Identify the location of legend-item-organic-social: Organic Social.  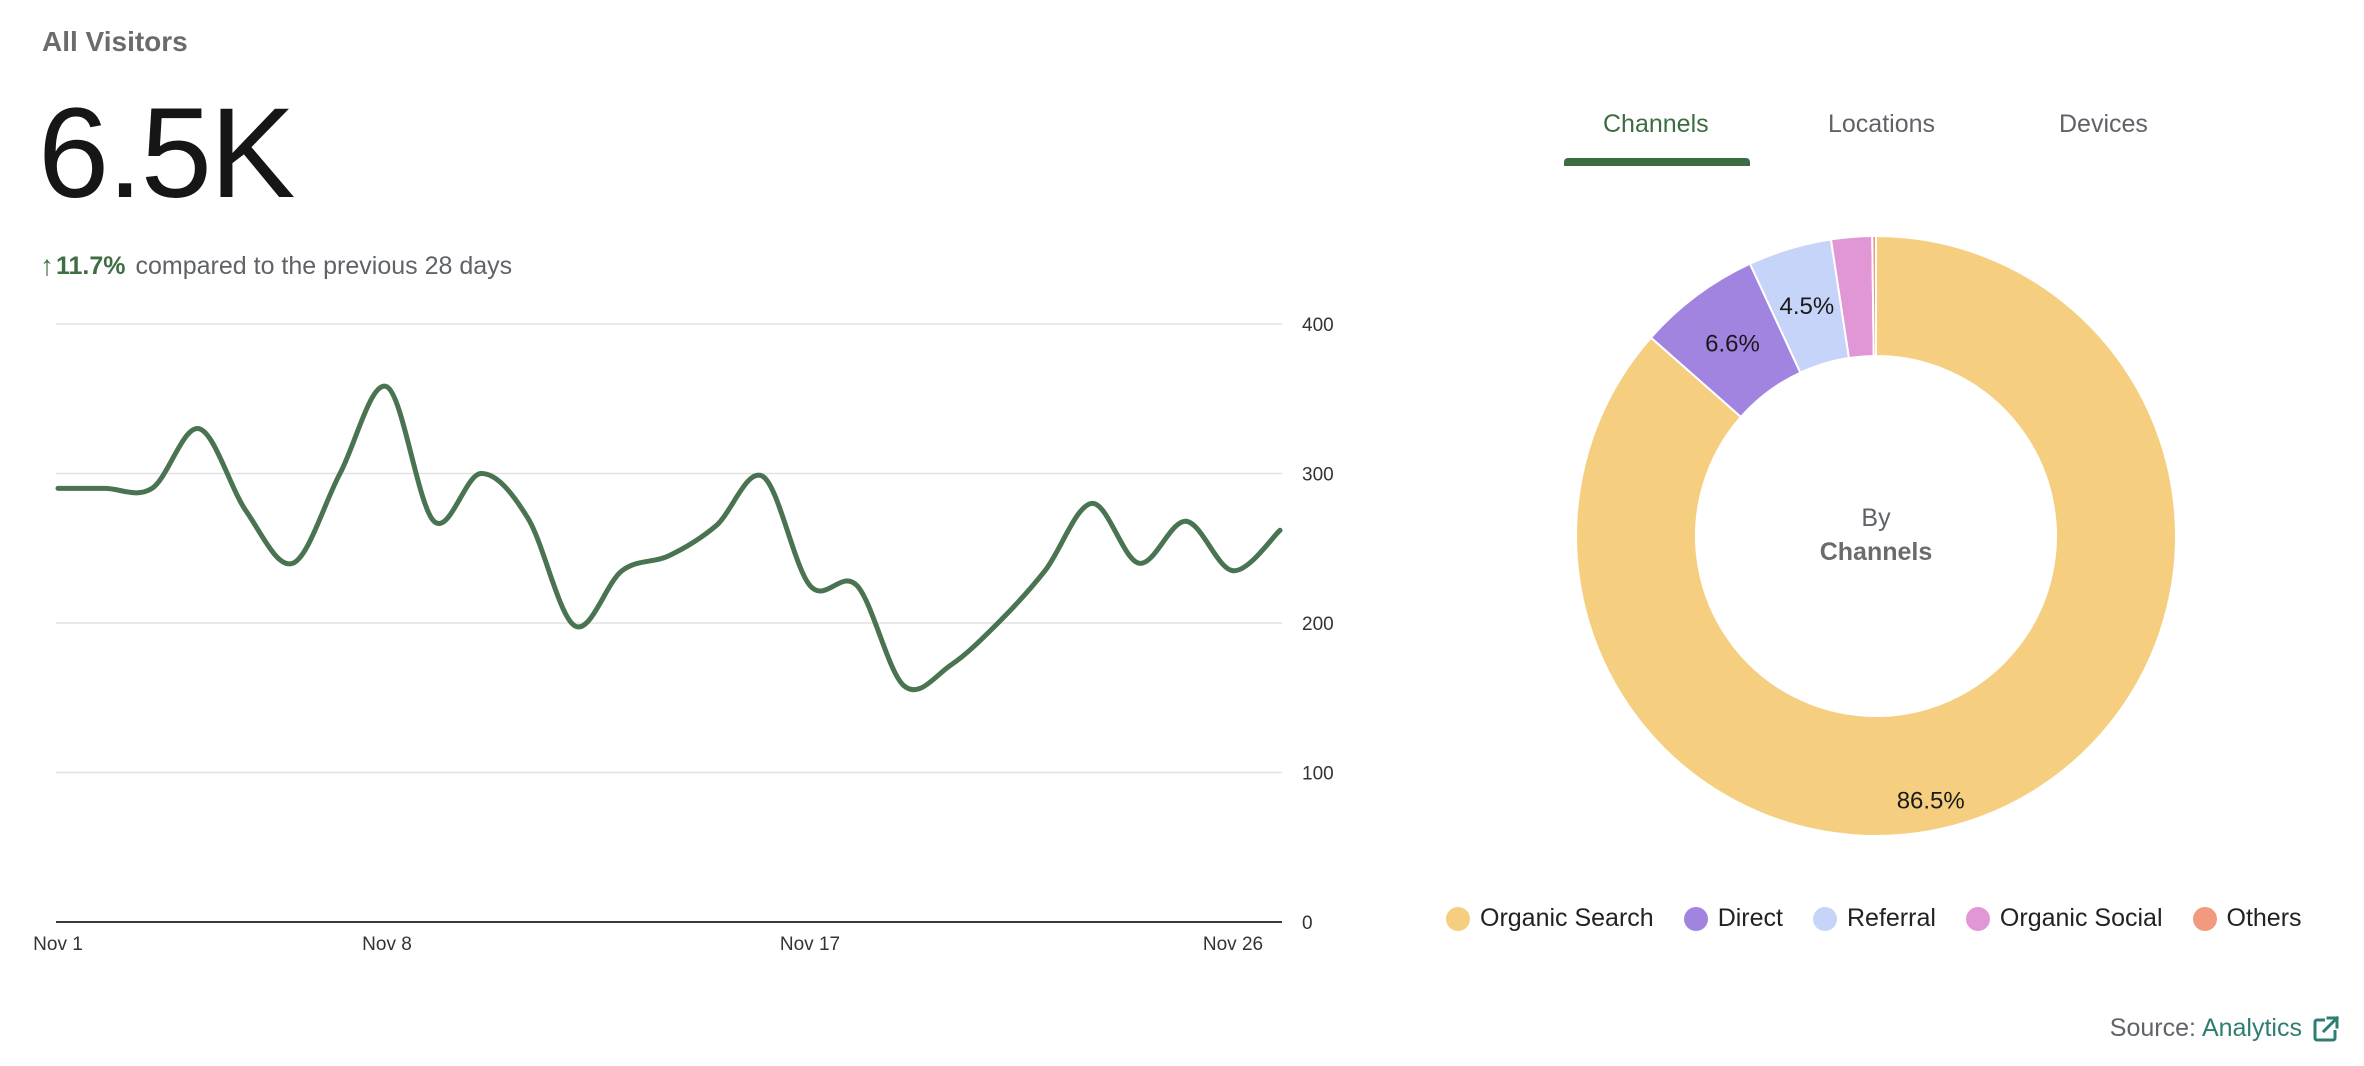
(2064, 918).